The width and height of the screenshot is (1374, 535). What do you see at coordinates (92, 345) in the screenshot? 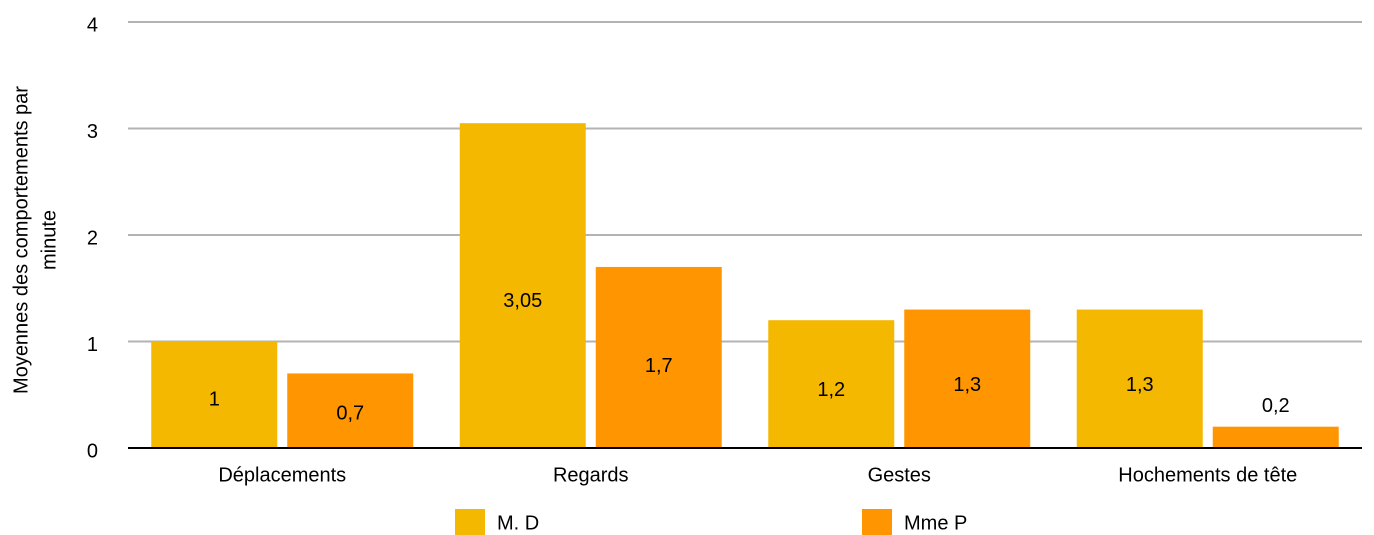
I see `y-tick-label: 1` at bounding box center [92, 345].